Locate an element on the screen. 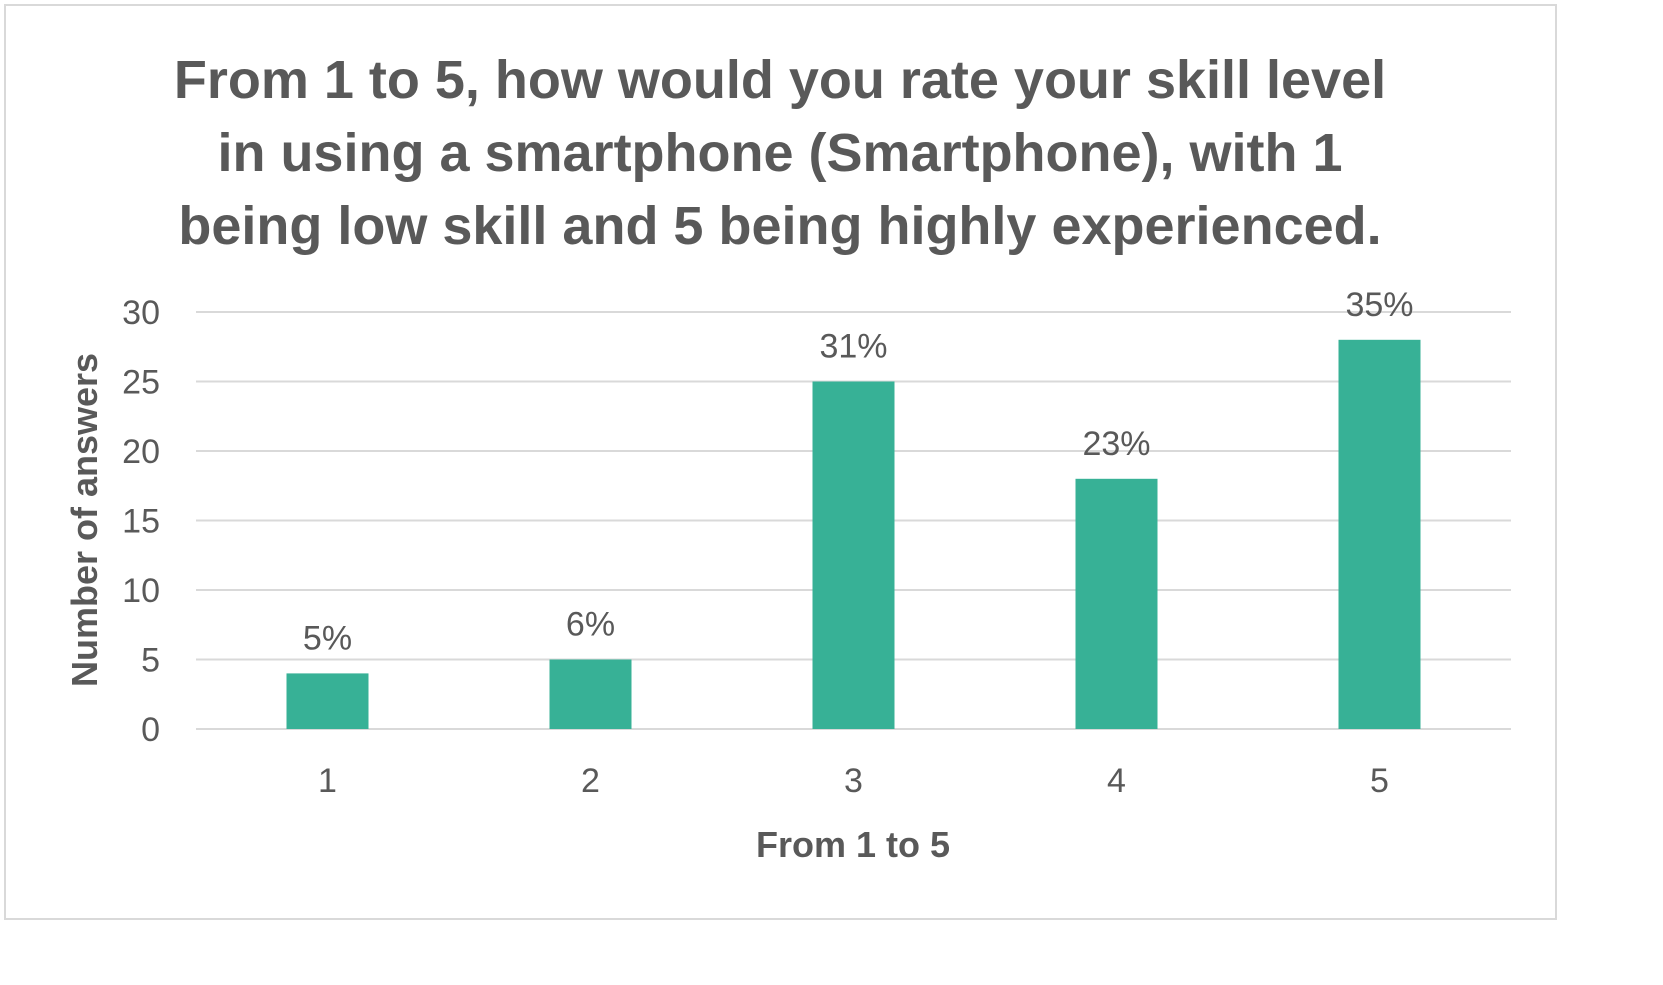 The height and width of the screenshot is (985, 1663). y-tick-label: 5 is located at coordinates (150, 661).